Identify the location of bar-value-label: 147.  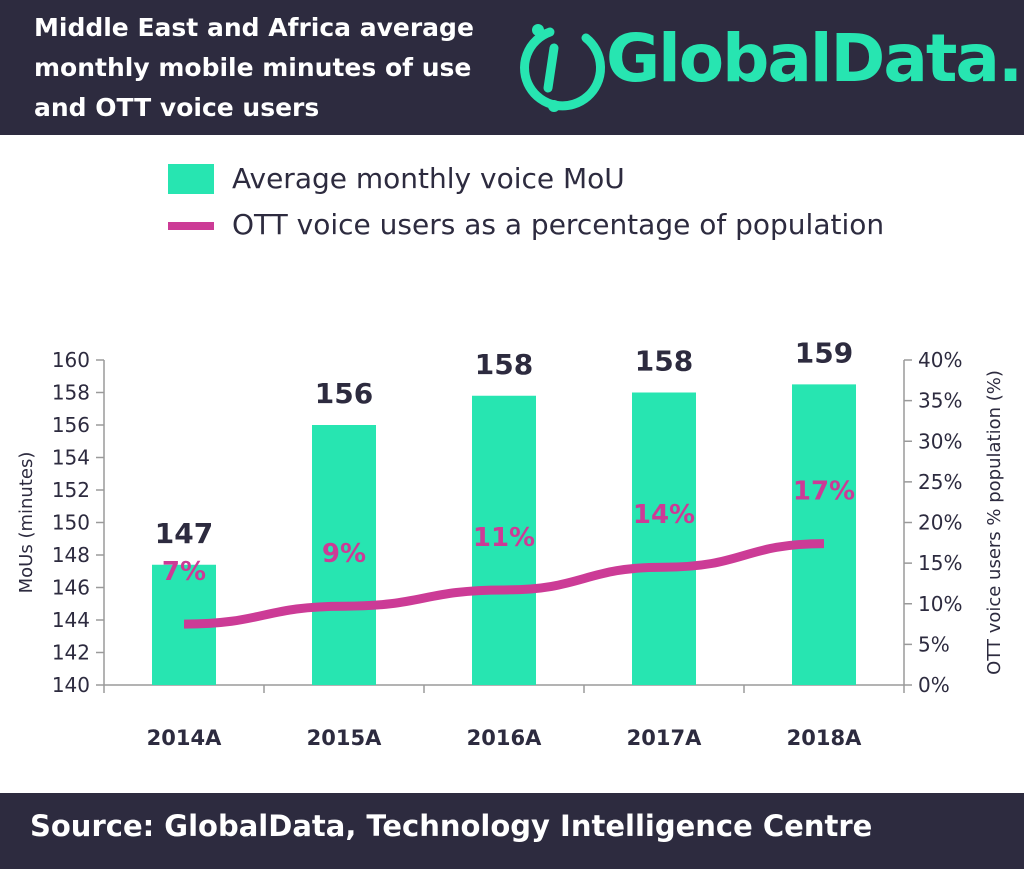
(184, 533).